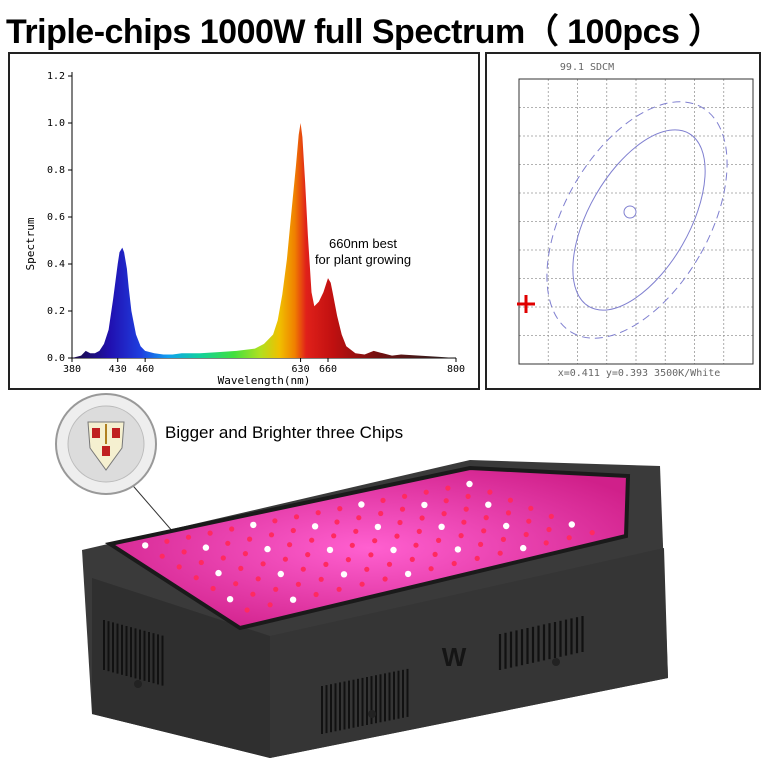 This screenshot has height=768, width=768. I want to click on screw-left, so click(138, 684).